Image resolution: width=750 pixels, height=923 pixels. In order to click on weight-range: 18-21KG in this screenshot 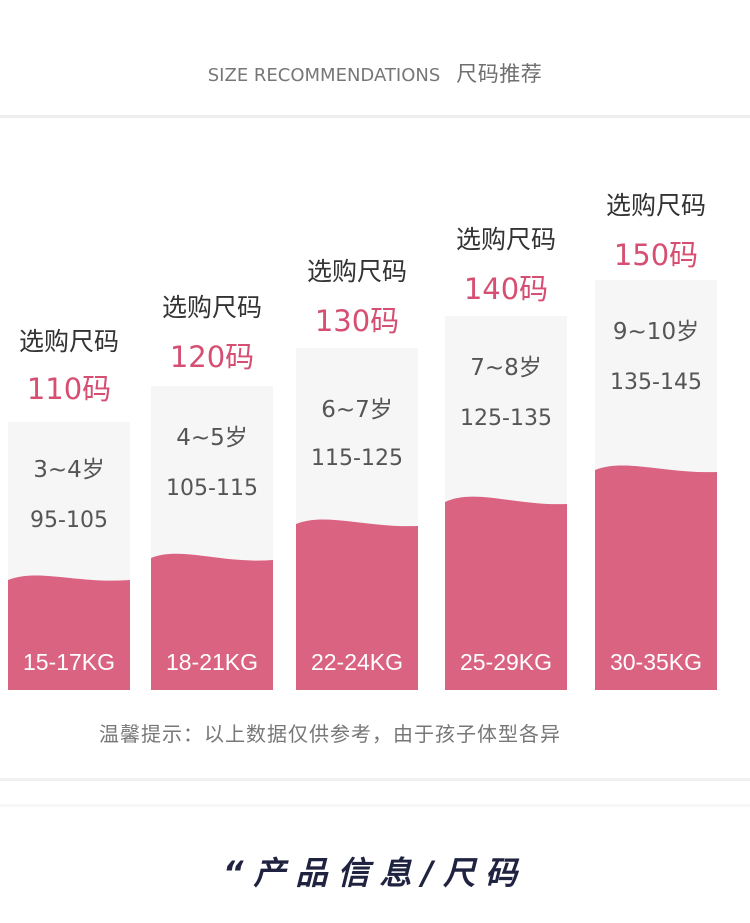, I will do `click(212, 662)`.